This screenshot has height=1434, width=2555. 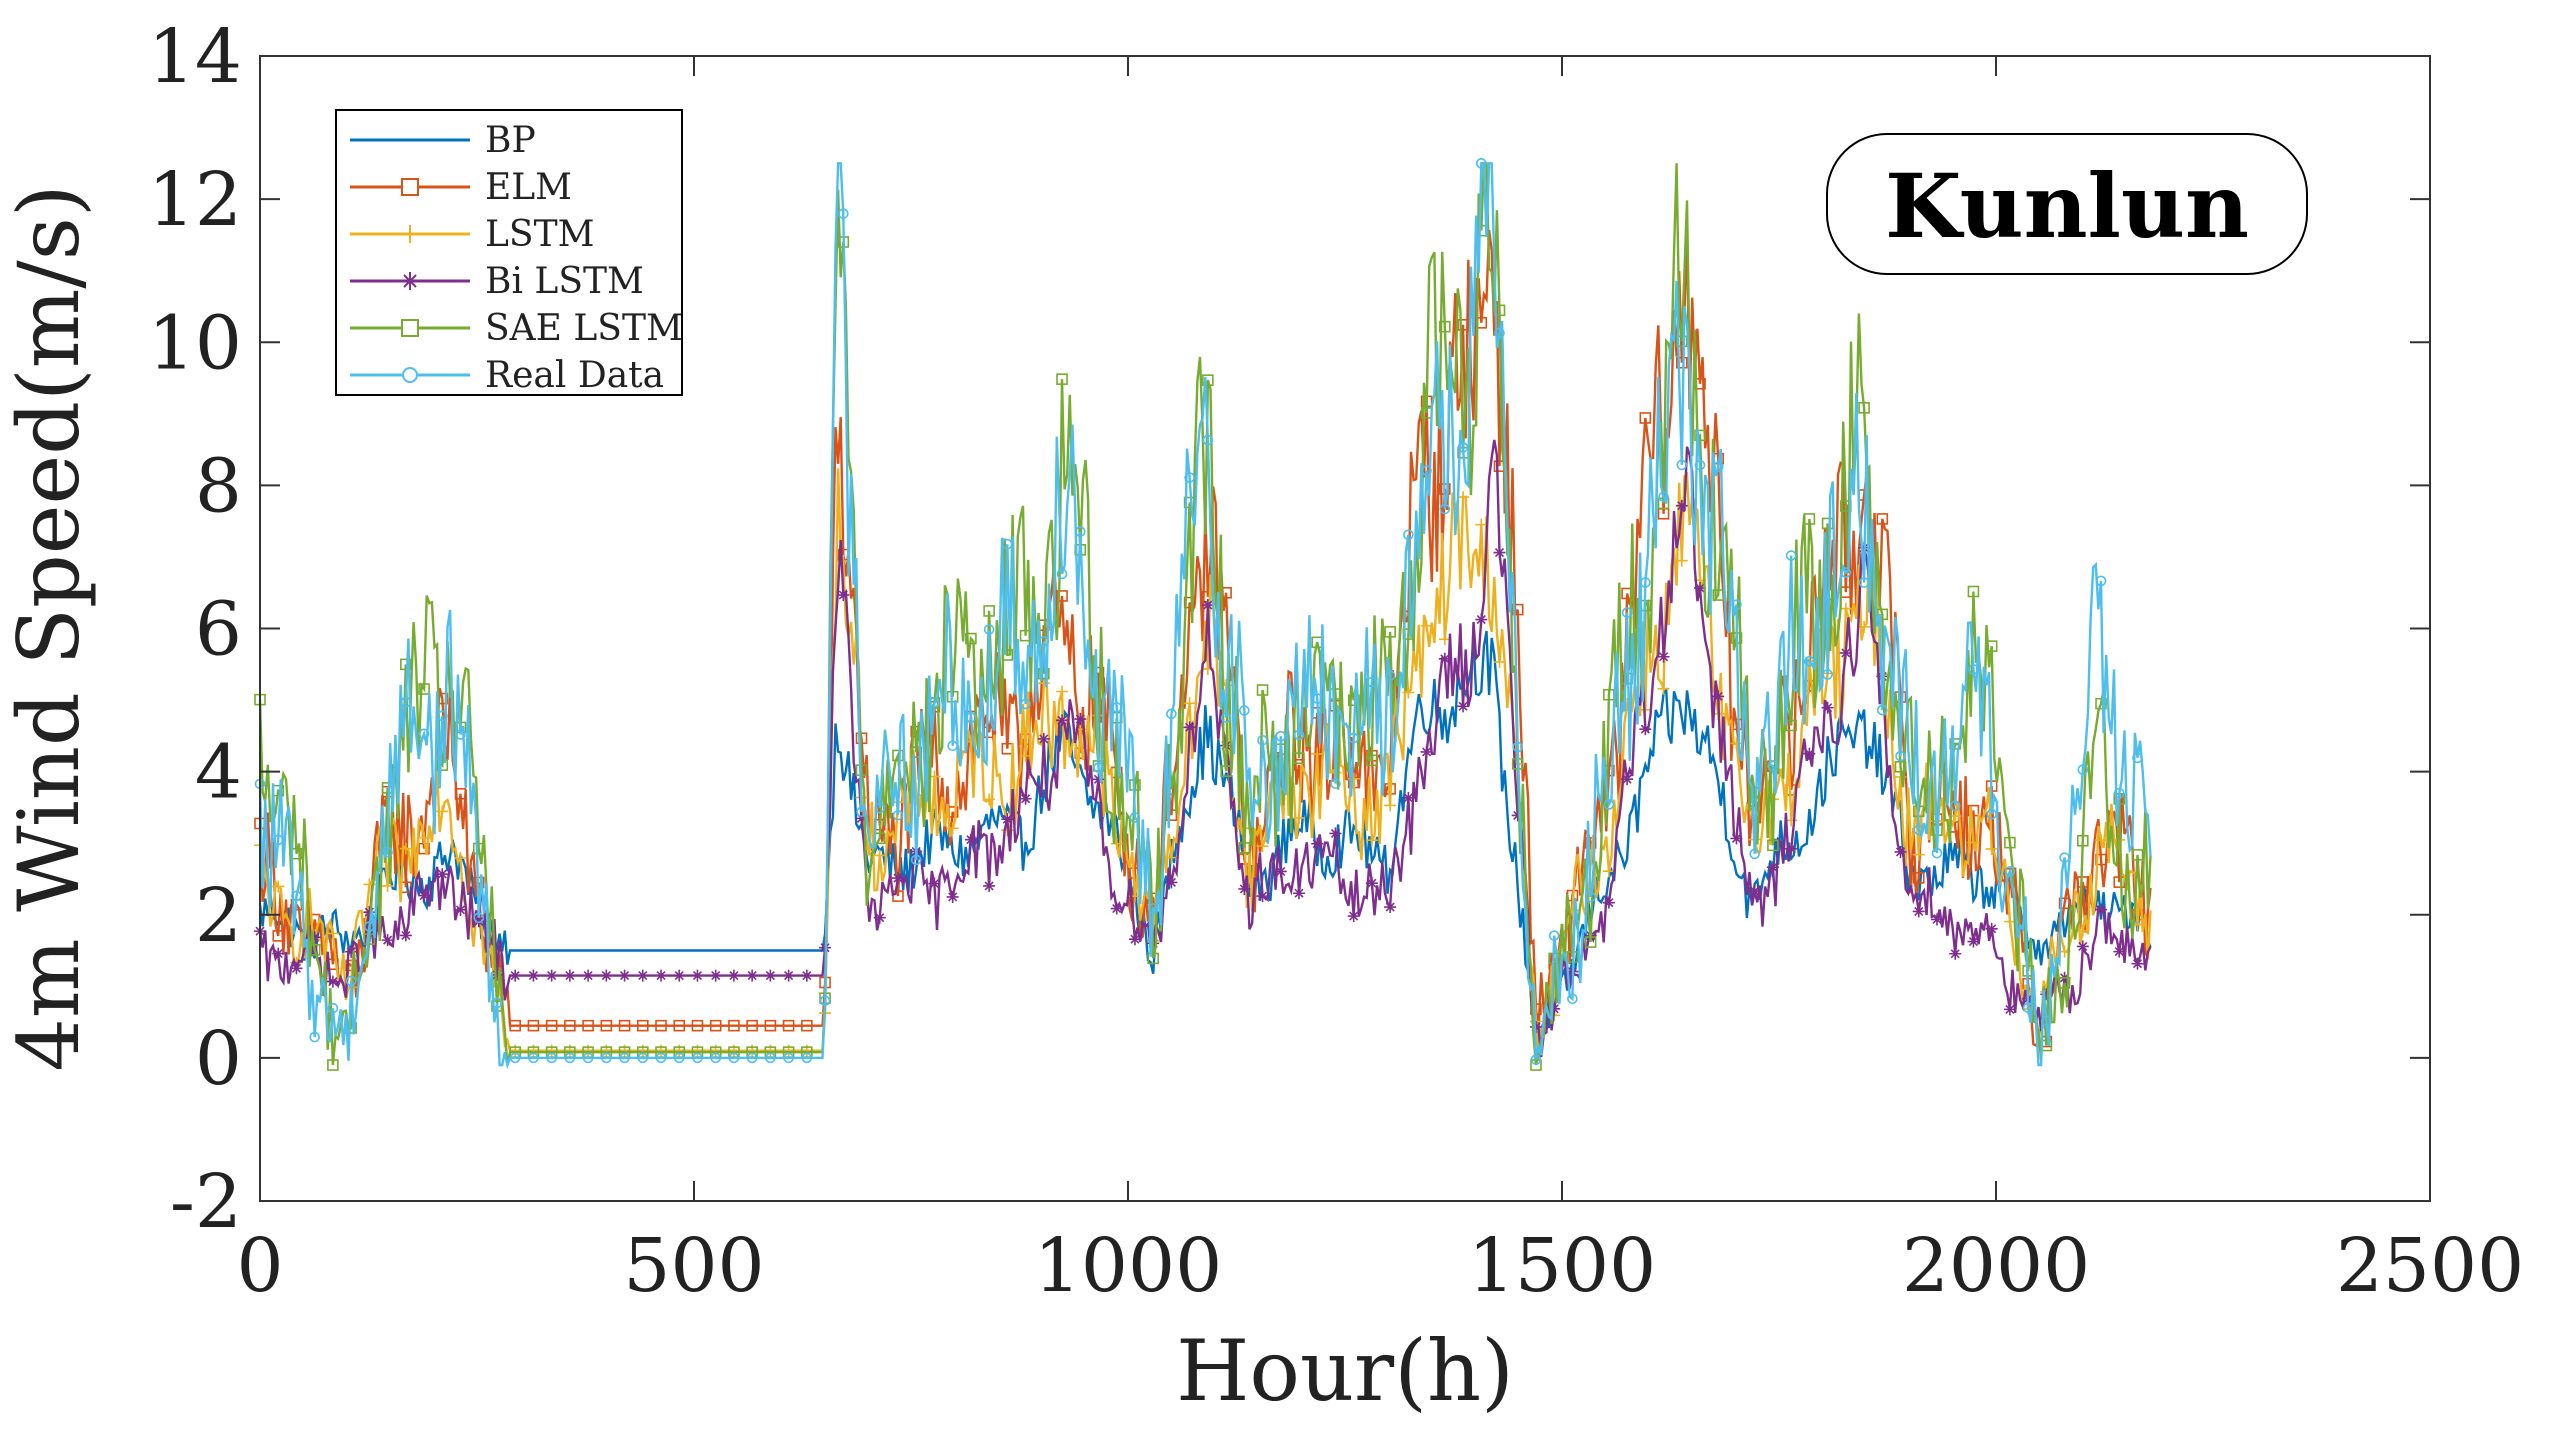 What do you see at coordinates (195, 343) in the screenshot?
I see `y-tick-label: 10` at bounding box center [195, 343].